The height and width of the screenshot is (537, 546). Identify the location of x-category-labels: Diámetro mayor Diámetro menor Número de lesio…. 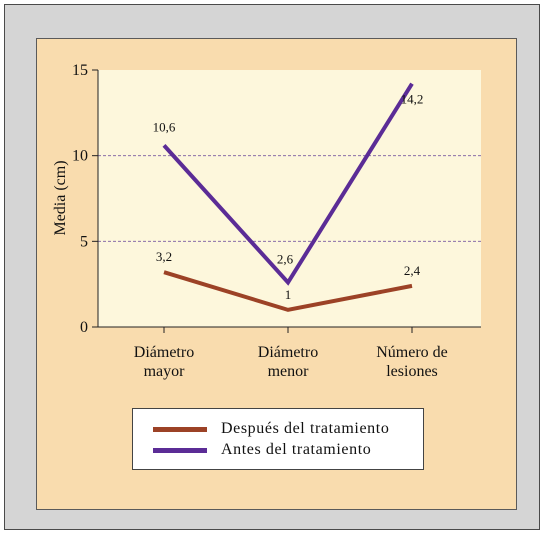
(291, 362).